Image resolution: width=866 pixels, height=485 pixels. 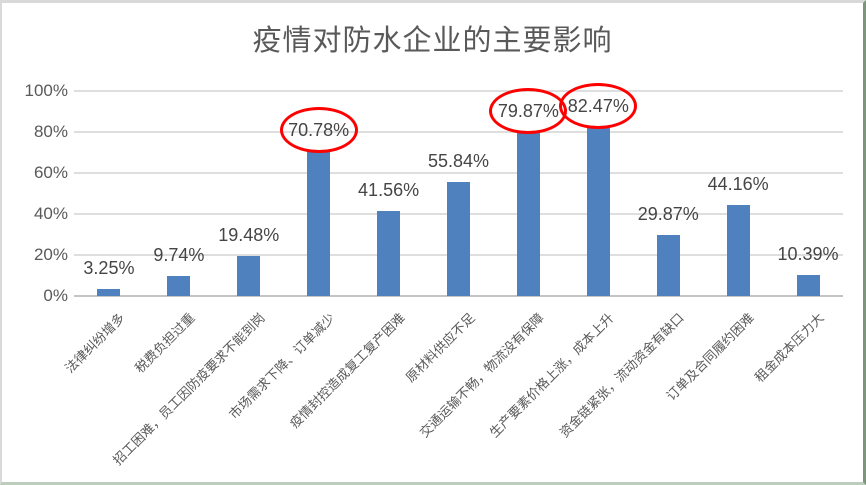 I want to click on y-axis-tick-label: 100%, so click(x=46, y=90).